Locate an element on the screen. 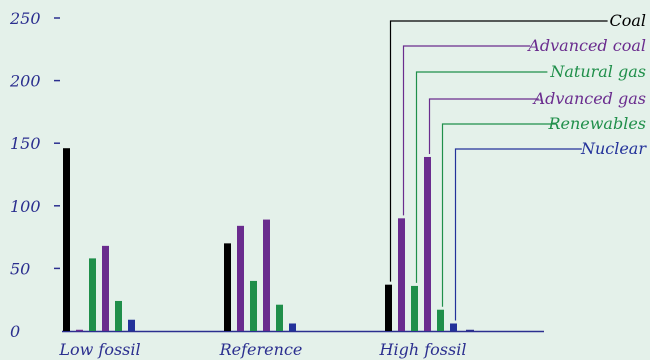 The image size is (650, 360). y-tick-label: 0 is located at coordinates (15, 331).